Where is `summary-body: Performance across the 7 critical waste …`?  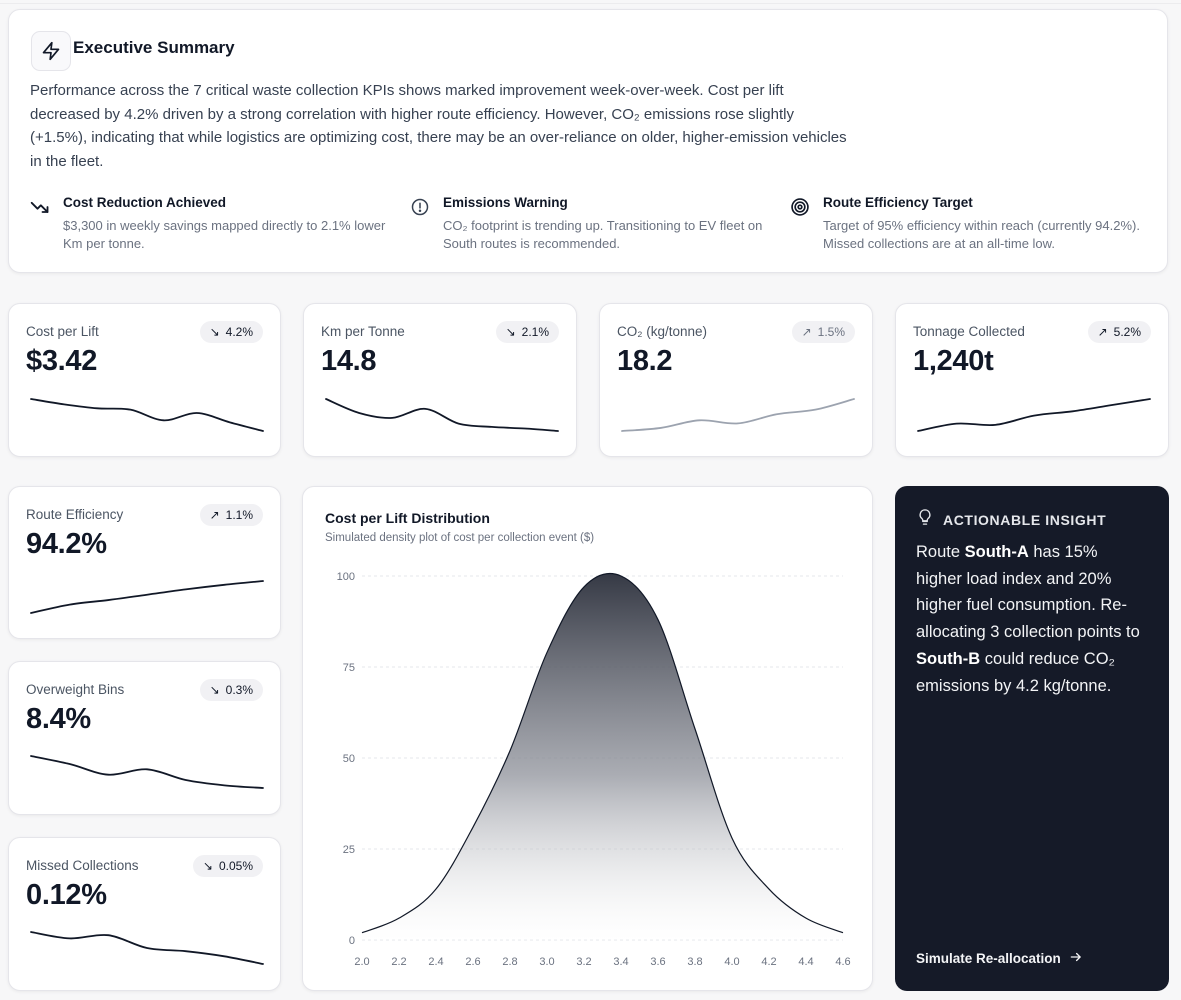
summary-body: Performance across the 7 critical waste … is located at coordinates (438, 126).